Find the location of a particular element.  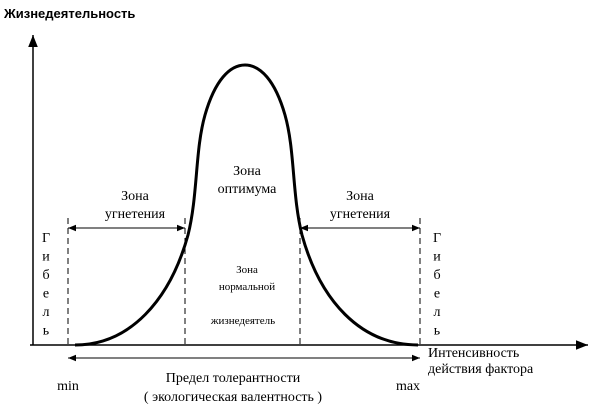

y-axis-label: Жизнедеятельность is located at coordinates (69, 13).